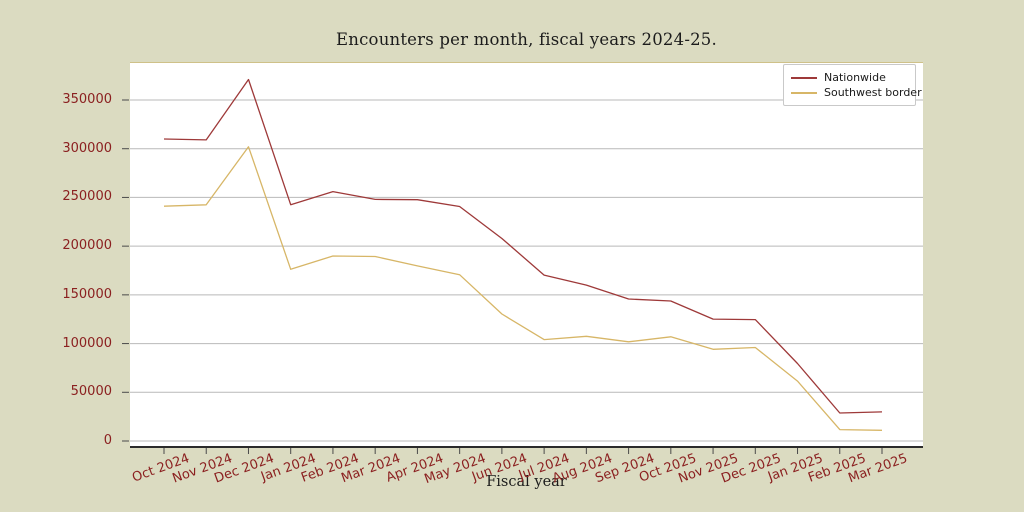 This screenshot has width=1024, height=512. I want to click on legend-item-nationwide: Nationwide, so click(849, 77).